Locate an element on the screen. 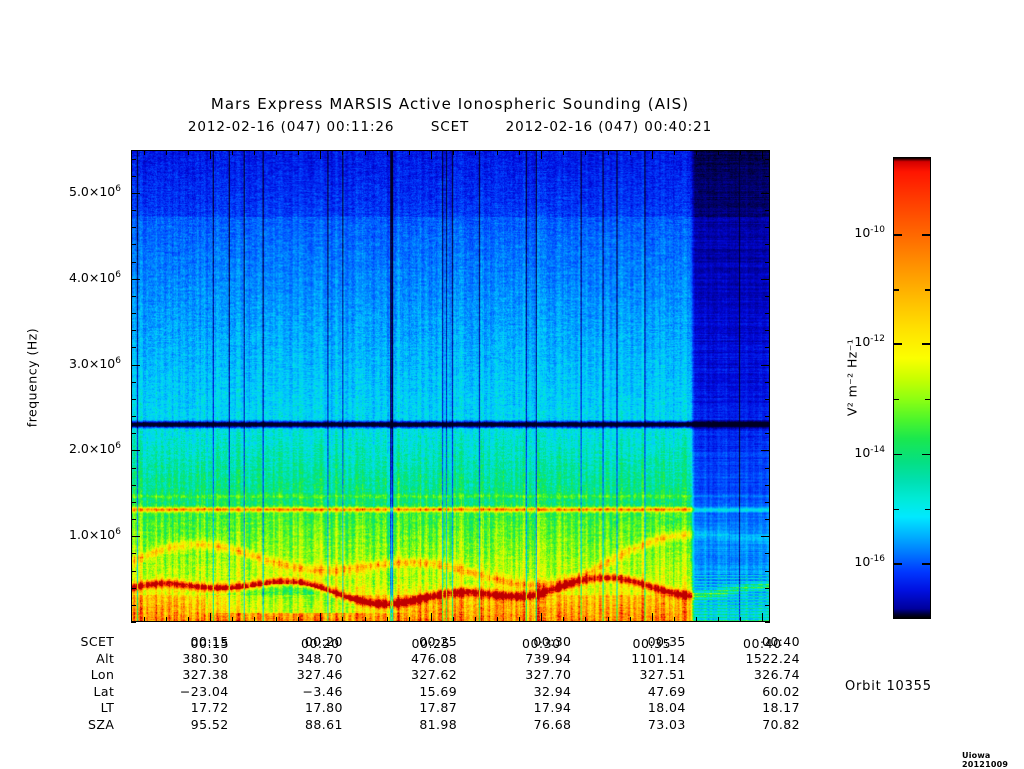 The width and height of the screenshot is (1024, 769). start-time-label: 2012-02-16 (047) 00:11:26 is located at coordinates (291, 127).